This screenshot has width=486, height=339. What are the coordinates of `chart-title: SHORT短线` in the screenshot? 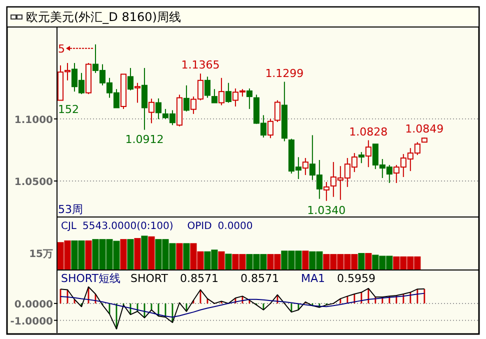 It's located at (90, 278).